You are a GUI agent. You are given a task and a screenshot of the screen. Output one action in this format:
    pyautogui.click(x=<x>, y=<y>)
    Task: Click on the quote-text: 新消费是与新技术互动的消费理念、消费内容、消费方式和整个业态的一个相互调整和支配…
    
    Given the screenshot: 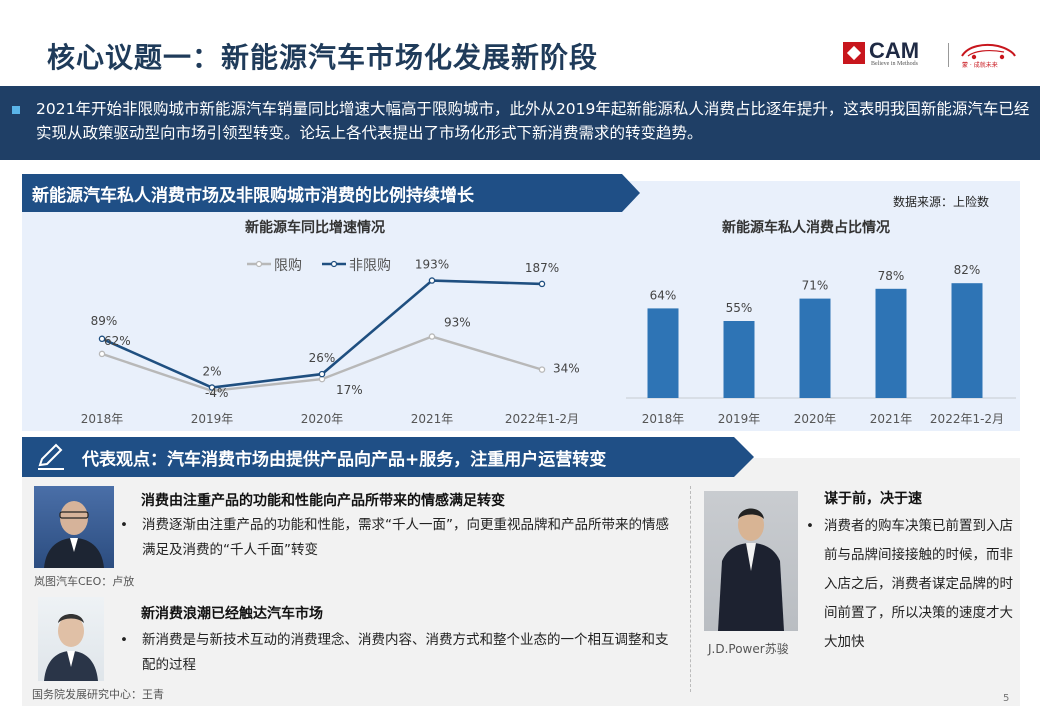 What is the action you would take?
    pyautogui.click(x=405, y=652)
    